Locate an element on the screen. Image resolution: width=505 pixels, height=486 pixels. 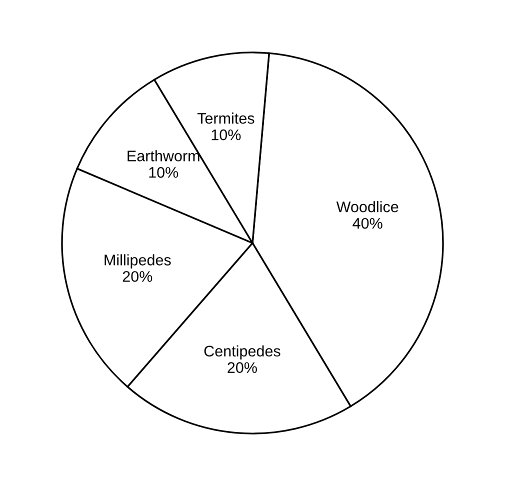
slice-label: Centipedes is located at coordinates (242, 352).